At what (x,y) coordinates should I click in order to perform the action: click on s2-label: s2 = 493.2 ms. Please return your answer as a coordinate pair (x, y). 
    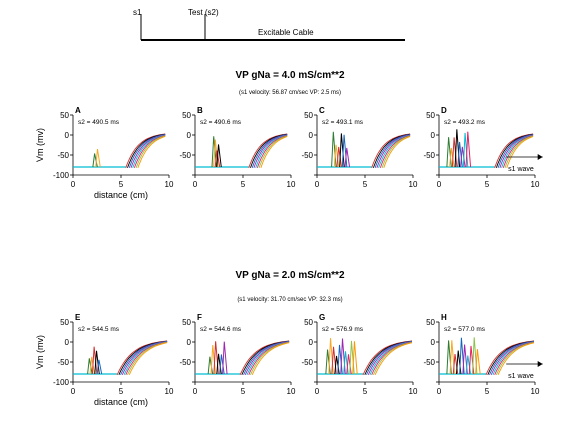
    Looking at the image, I should click on (465, 122).